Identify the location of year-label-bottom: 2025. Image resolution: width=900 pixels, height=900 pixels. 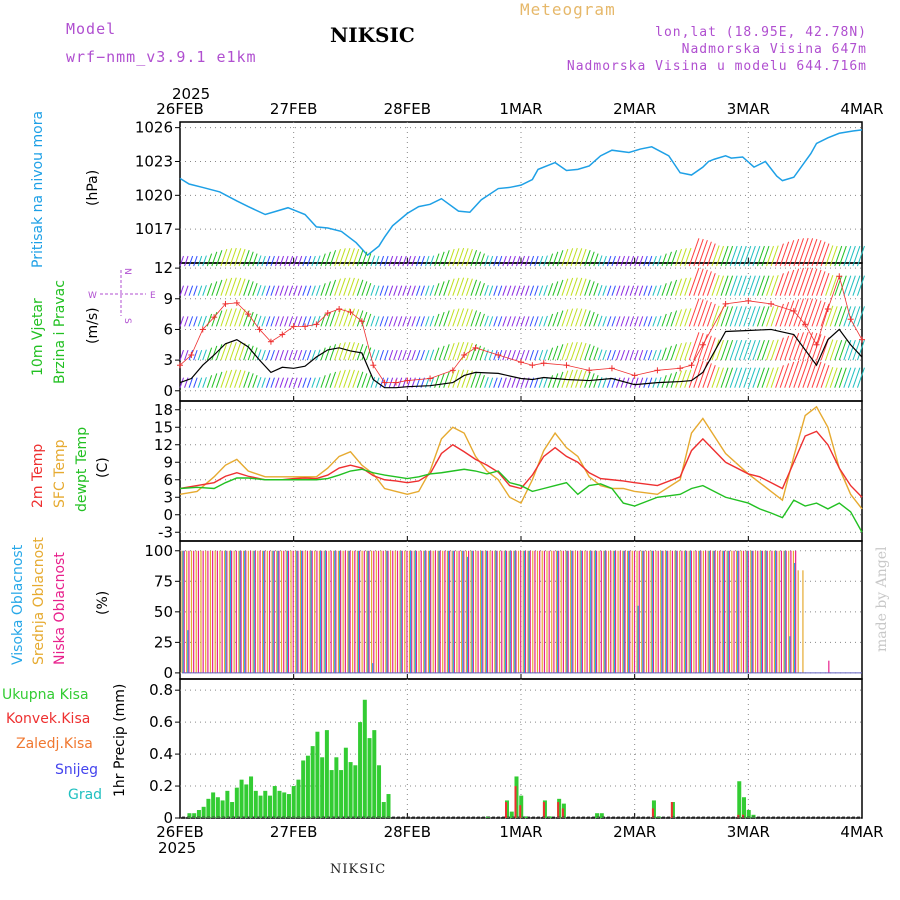
(177, 848).